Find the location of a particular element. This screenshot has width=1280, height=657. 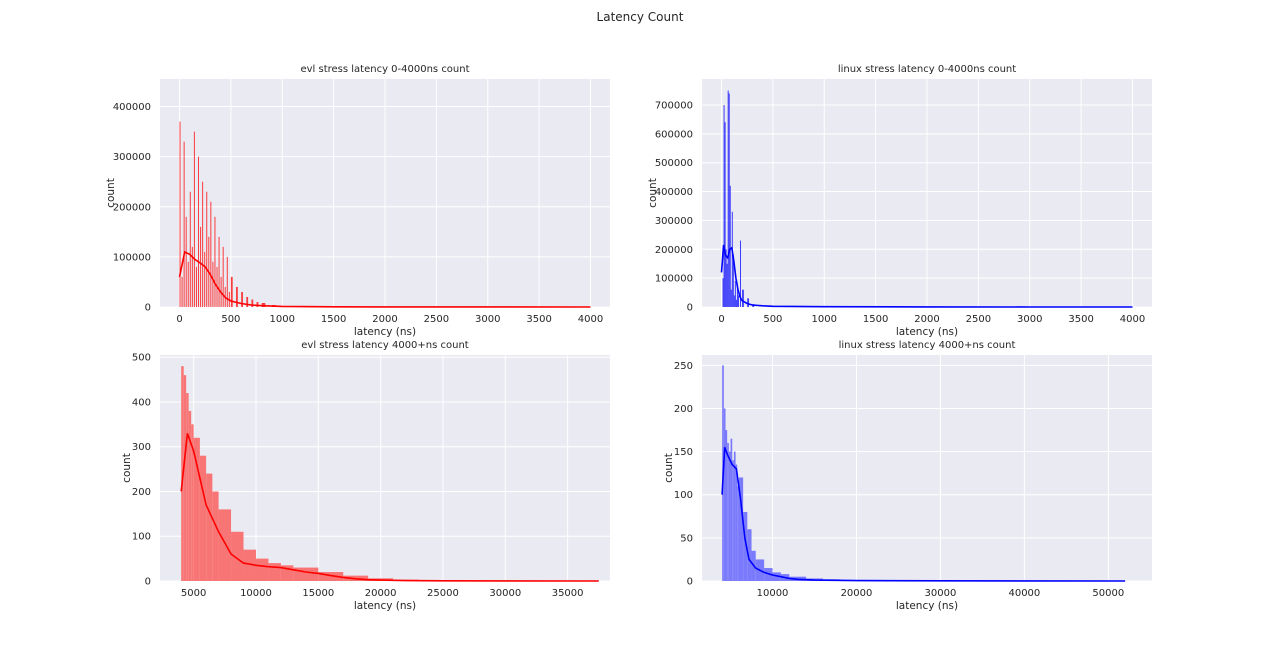

y-tick-label: 600000 is located at coordinates (674, 134).